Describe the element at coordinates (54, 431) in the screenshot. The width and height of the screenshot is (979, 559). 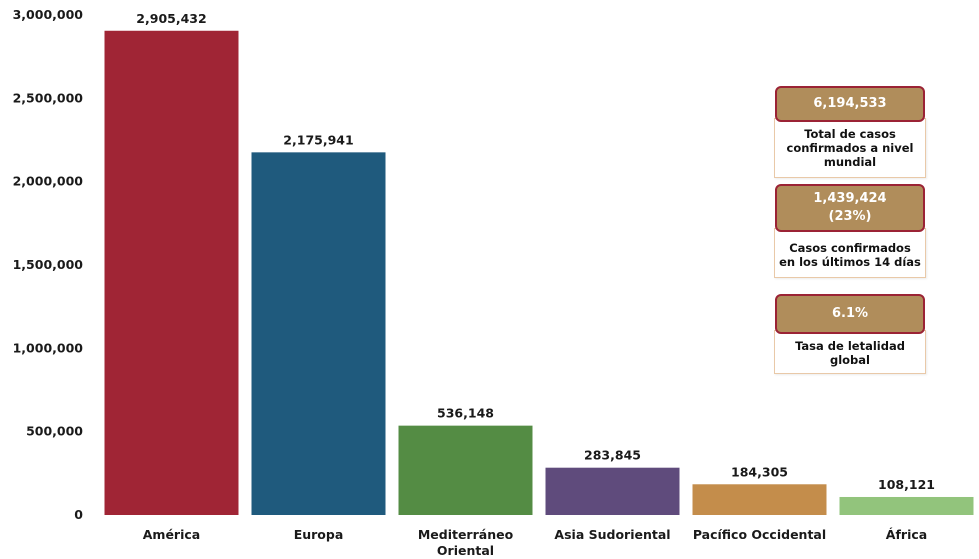
I see `y-tick-label: 500,000` at that location.